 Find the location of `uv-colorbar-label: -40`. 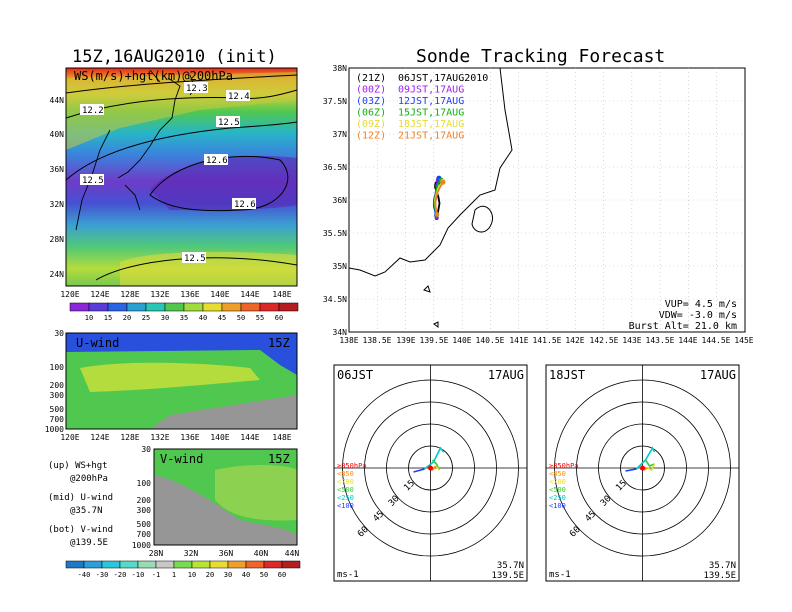

uv-colorbar-label: -40 is located at coordinates (84, 575).